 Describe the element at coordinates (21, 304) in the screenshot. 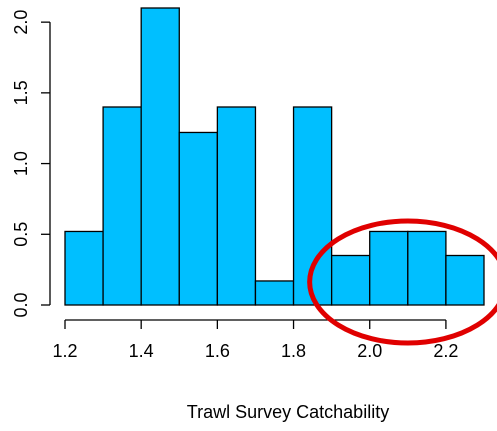

I see `y-tick-label: 0.0` at that location.